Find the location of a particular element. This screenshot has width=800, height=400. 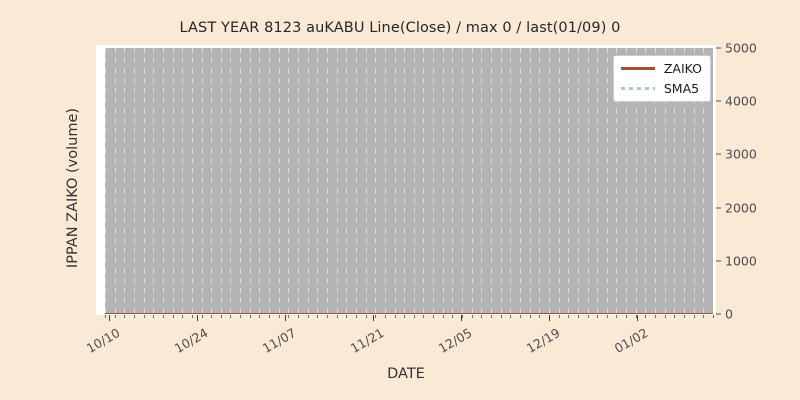

legend-swatch-sma5-icon is located at coordinates (637, 88).